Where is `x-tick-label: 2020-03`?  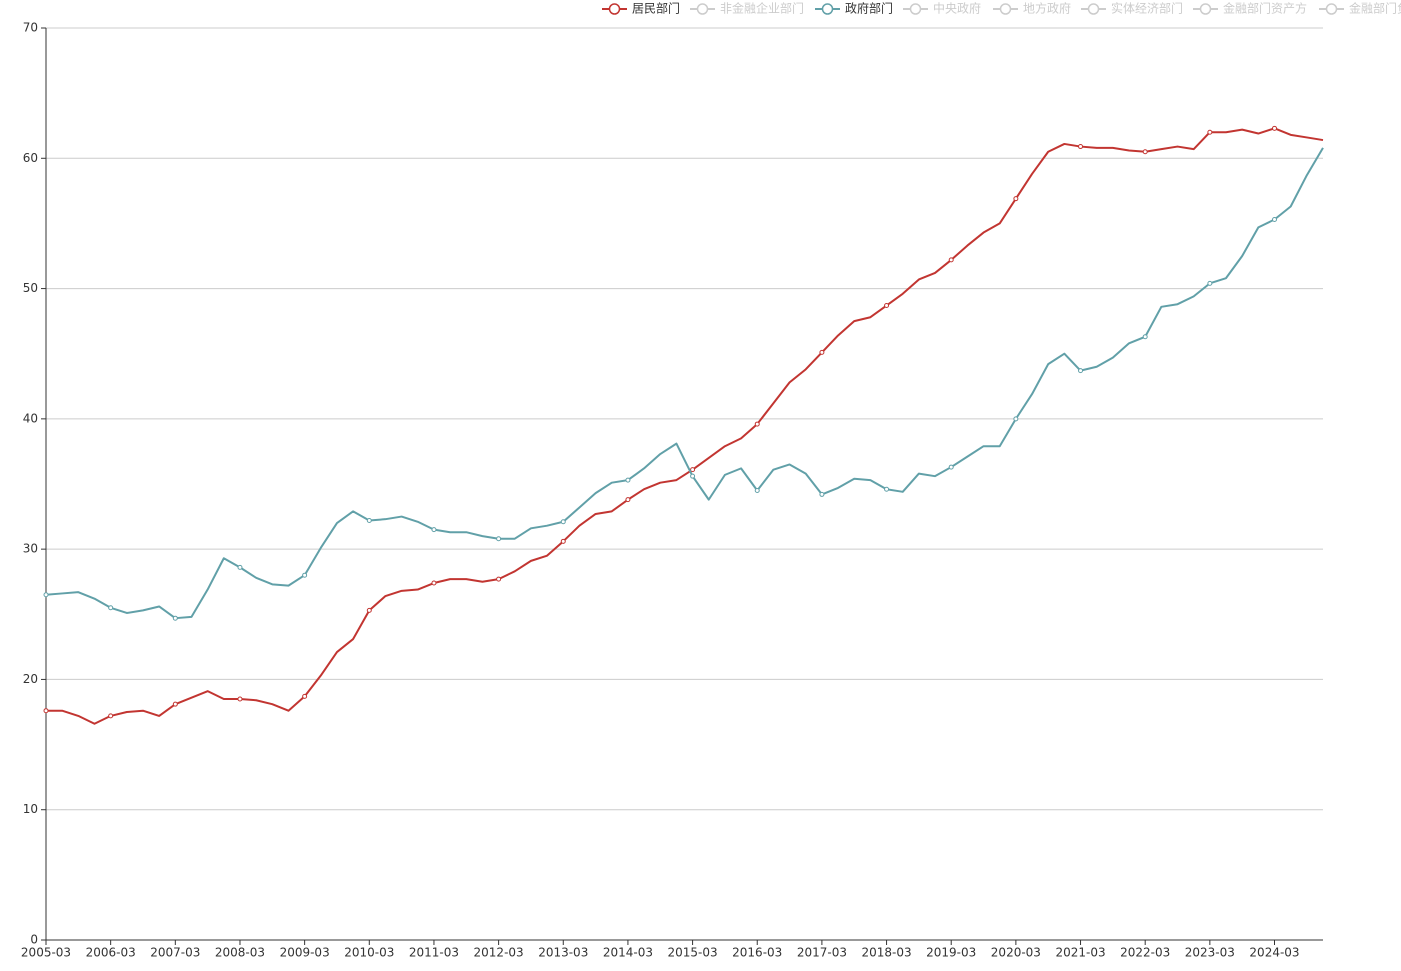 x-tick-label: 2020-03 is located at coordinates (1016, 953).